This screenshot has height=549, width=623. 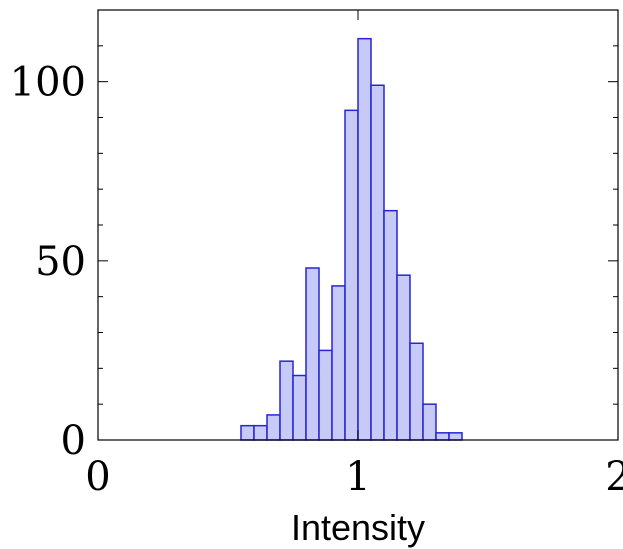 What do you see at coordinates (614, 477) in the screenshot?
I see `x-tick-label: 2` at bounding box center [614, 477].